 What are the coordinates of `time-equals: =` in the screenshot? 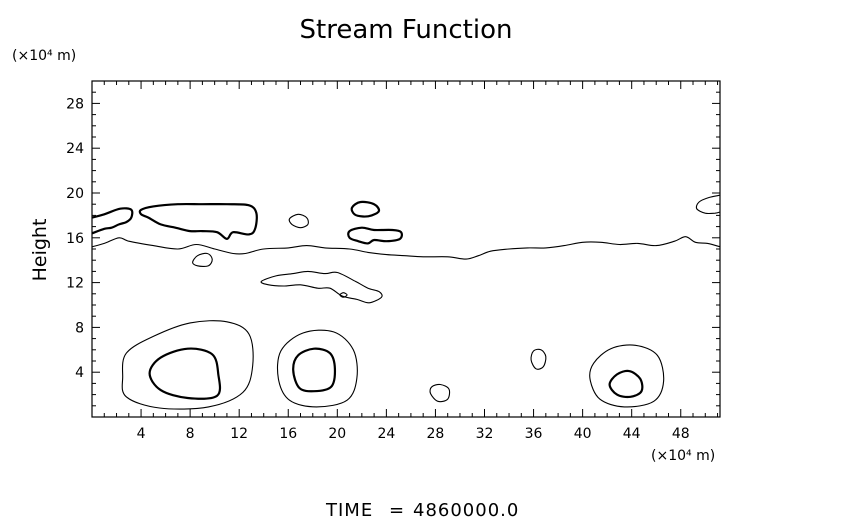 It's located at (397, 509).